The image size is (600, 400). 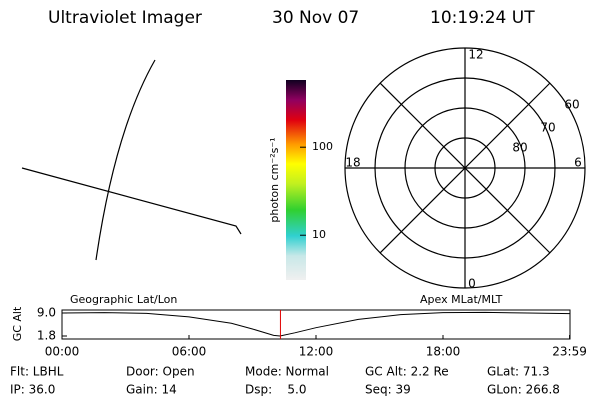 What do you see at coordinates (388, 390) in the screenshot?
I see `info-field: Seq: 39` at bounding box center [388, 390].